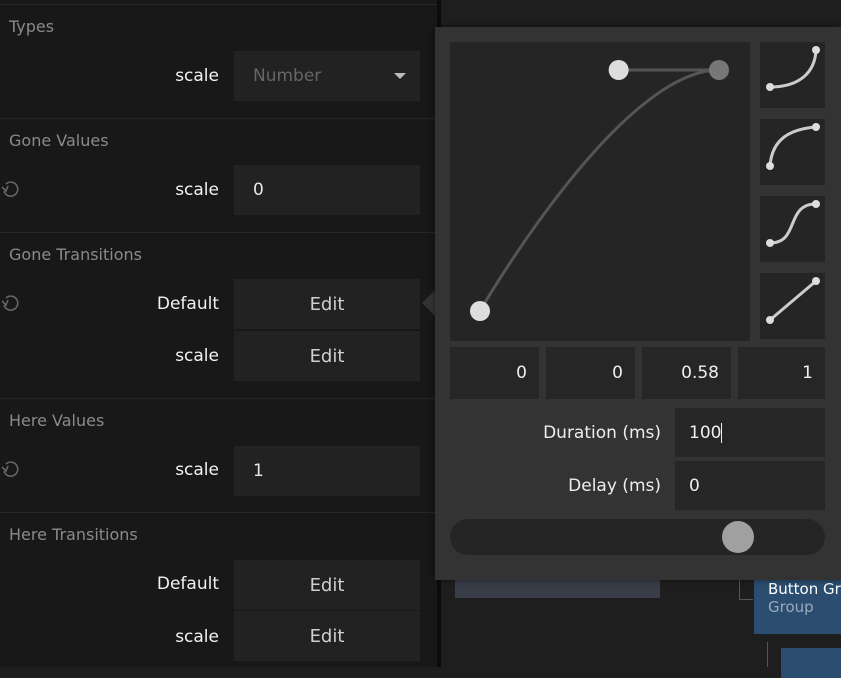  I want to click on ease-in-out-curve-icon, so click(793, 223).